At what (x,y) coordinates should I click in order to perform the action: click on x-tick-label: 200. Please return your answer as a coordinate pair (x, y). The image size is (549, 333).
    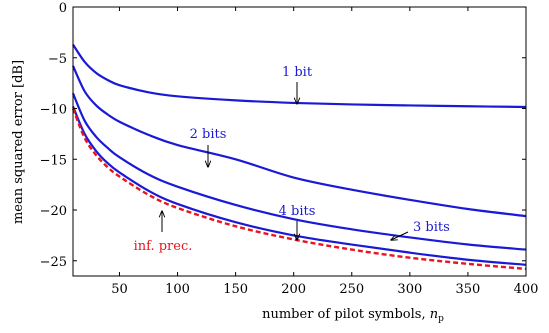
    Looking at the image, I should click on (293, 289).